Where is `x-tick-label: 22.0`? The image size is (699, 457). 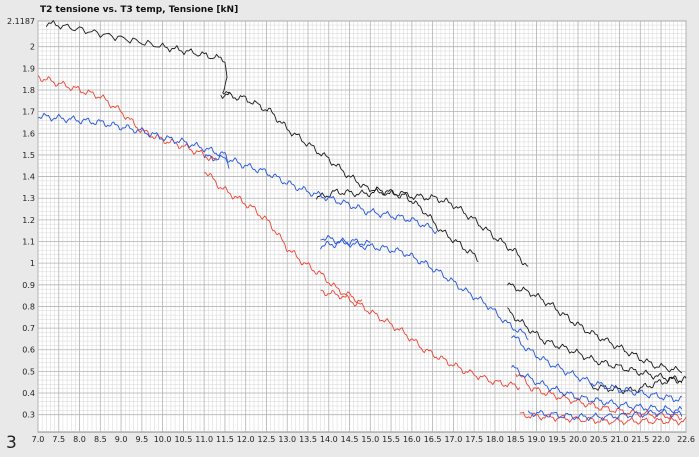 x-tick-label: 22.0 is located at coordinates (661, 439).